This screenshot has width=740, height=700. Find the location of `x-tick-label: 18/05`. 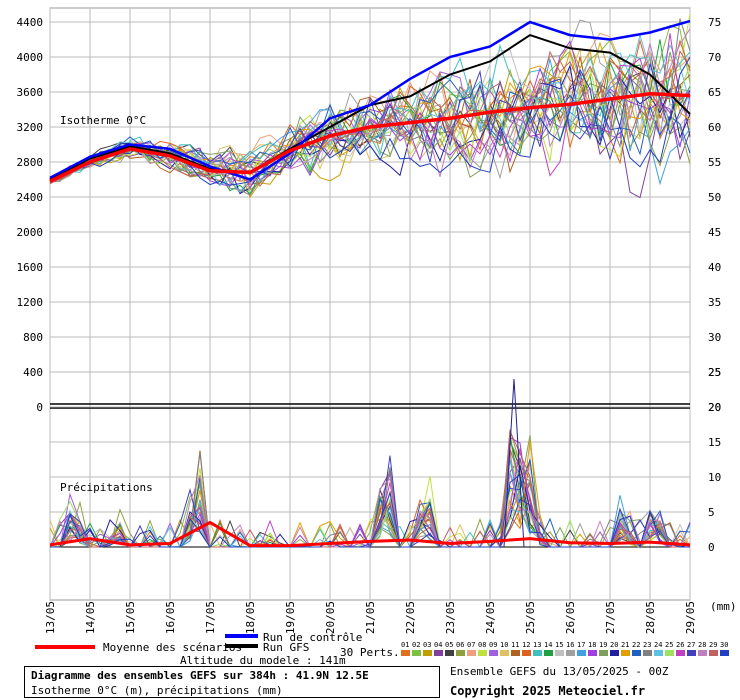

x-tick-label: 18/05 is located at coordinates (250, 617).